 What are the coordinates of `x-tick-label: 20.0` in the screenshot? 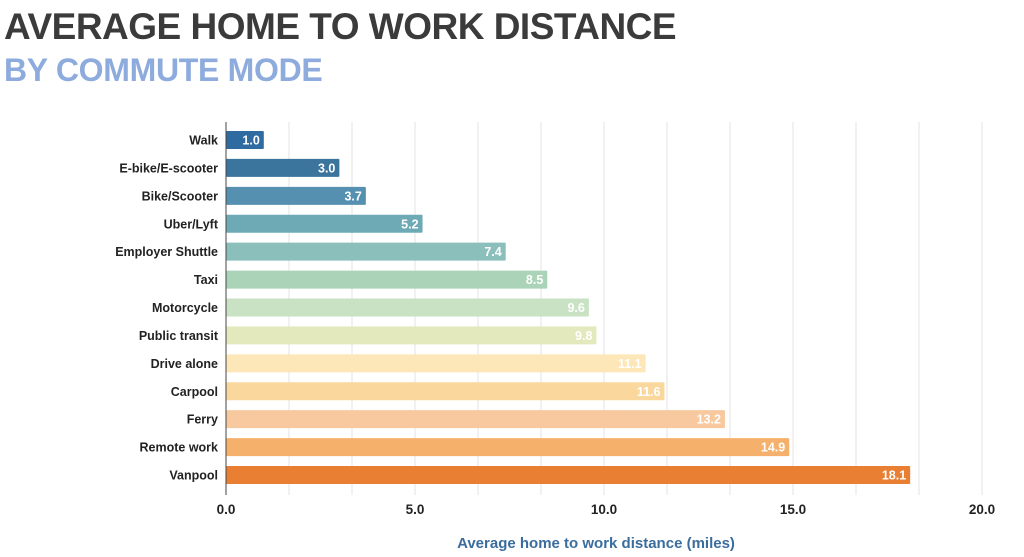 It's located at (982, 509).